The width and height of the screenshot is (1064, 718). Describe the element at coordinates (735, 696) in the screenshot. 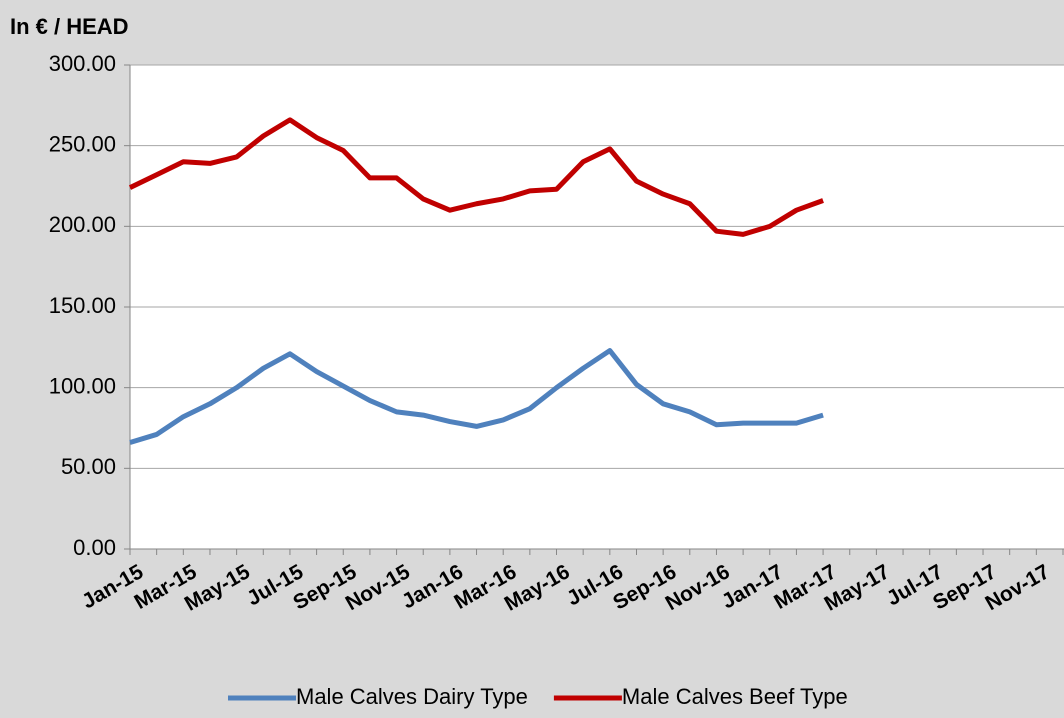

I see `legend-label: Male Calves Beef Type` at that location.